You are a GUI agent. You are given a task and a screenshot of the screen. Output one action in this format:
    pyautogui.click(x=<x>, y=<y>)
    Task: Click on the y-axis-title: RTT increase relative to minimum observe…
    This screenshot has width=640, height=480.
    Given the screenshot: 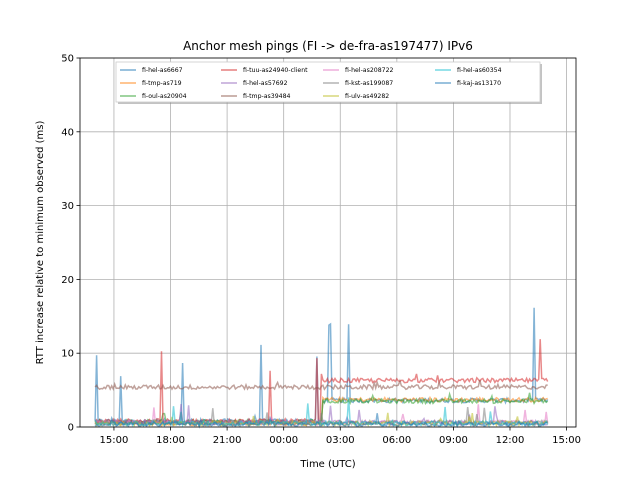 What is the action you would take?
    pyautogui.click(x=40, y=242)
    